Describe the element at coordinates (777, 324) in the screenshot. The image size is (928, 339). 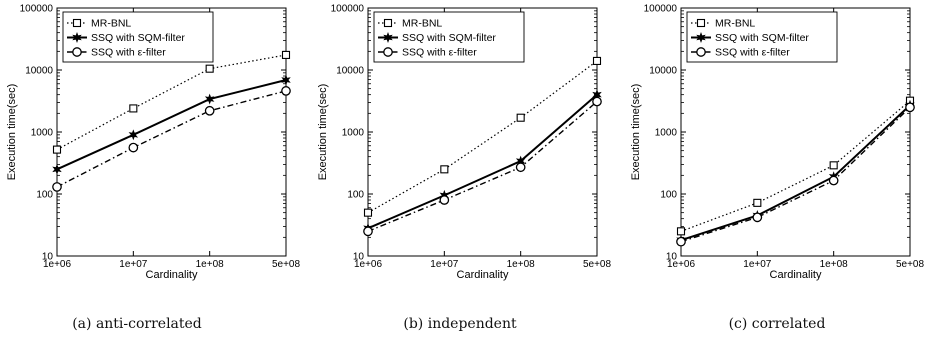
I see `subfigure-caption: (c) correlated` at that location.